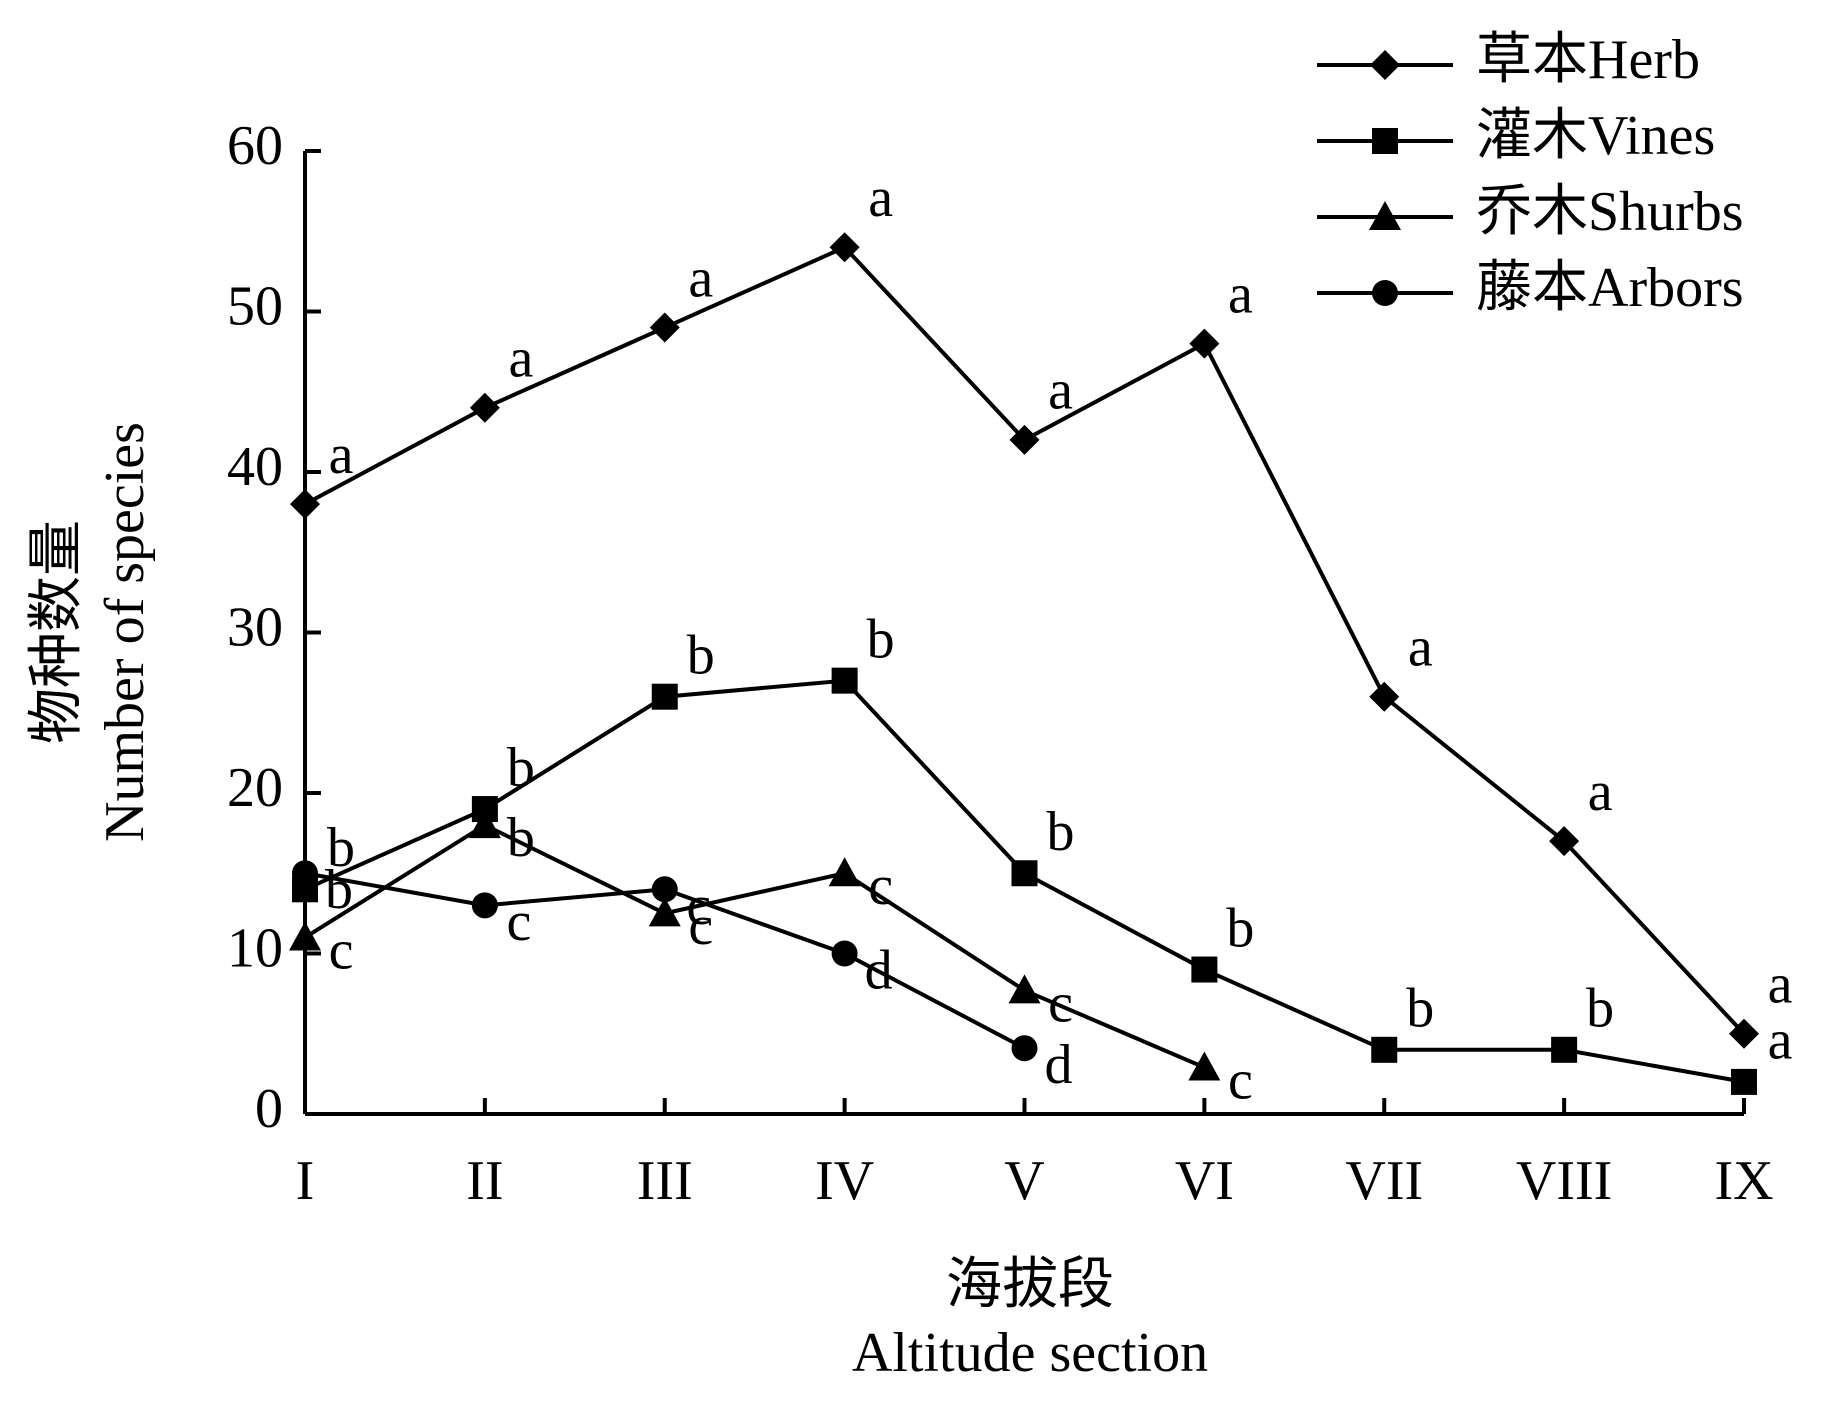  I want to click on y-axis-title: 物种数量, so click(57, 632).